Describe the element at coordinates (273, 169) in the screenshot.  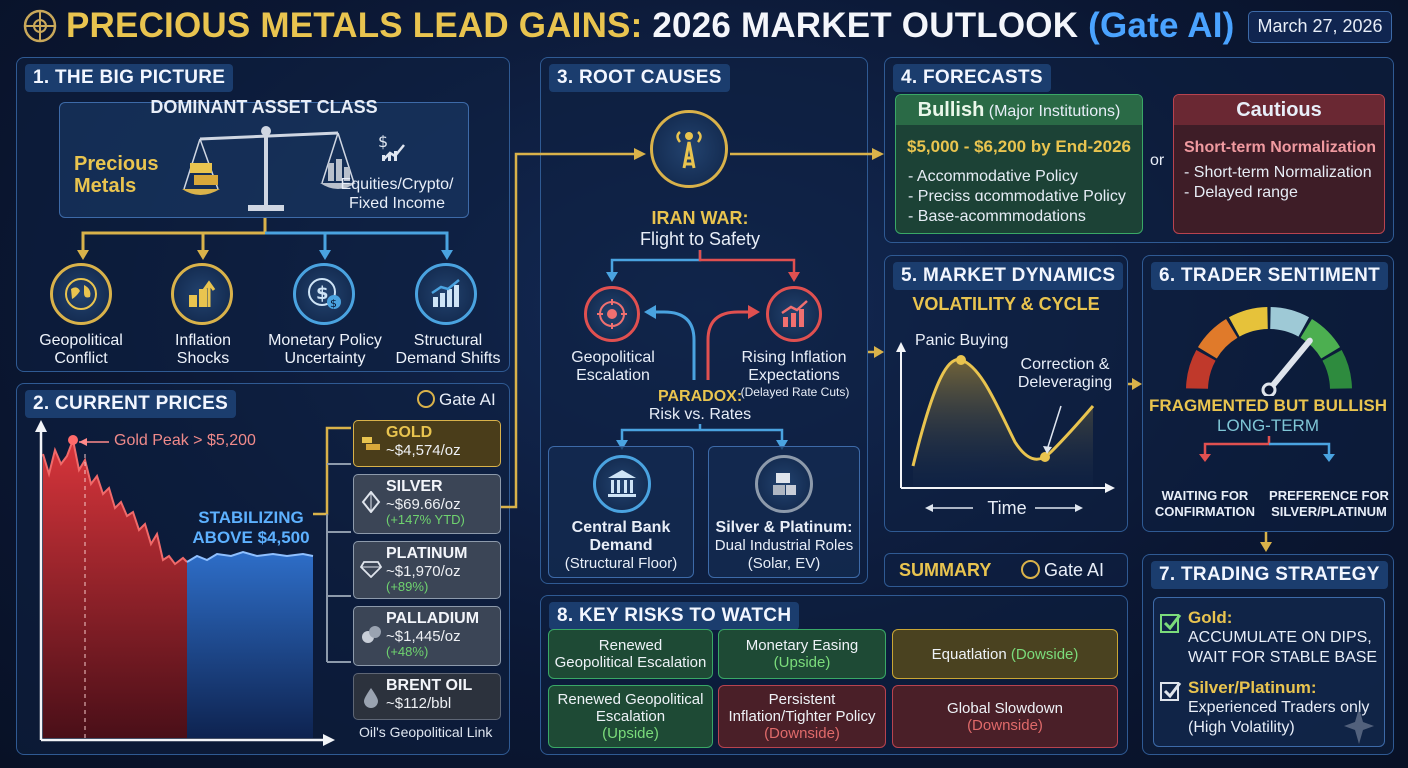
I see `scale-icon` at that location.